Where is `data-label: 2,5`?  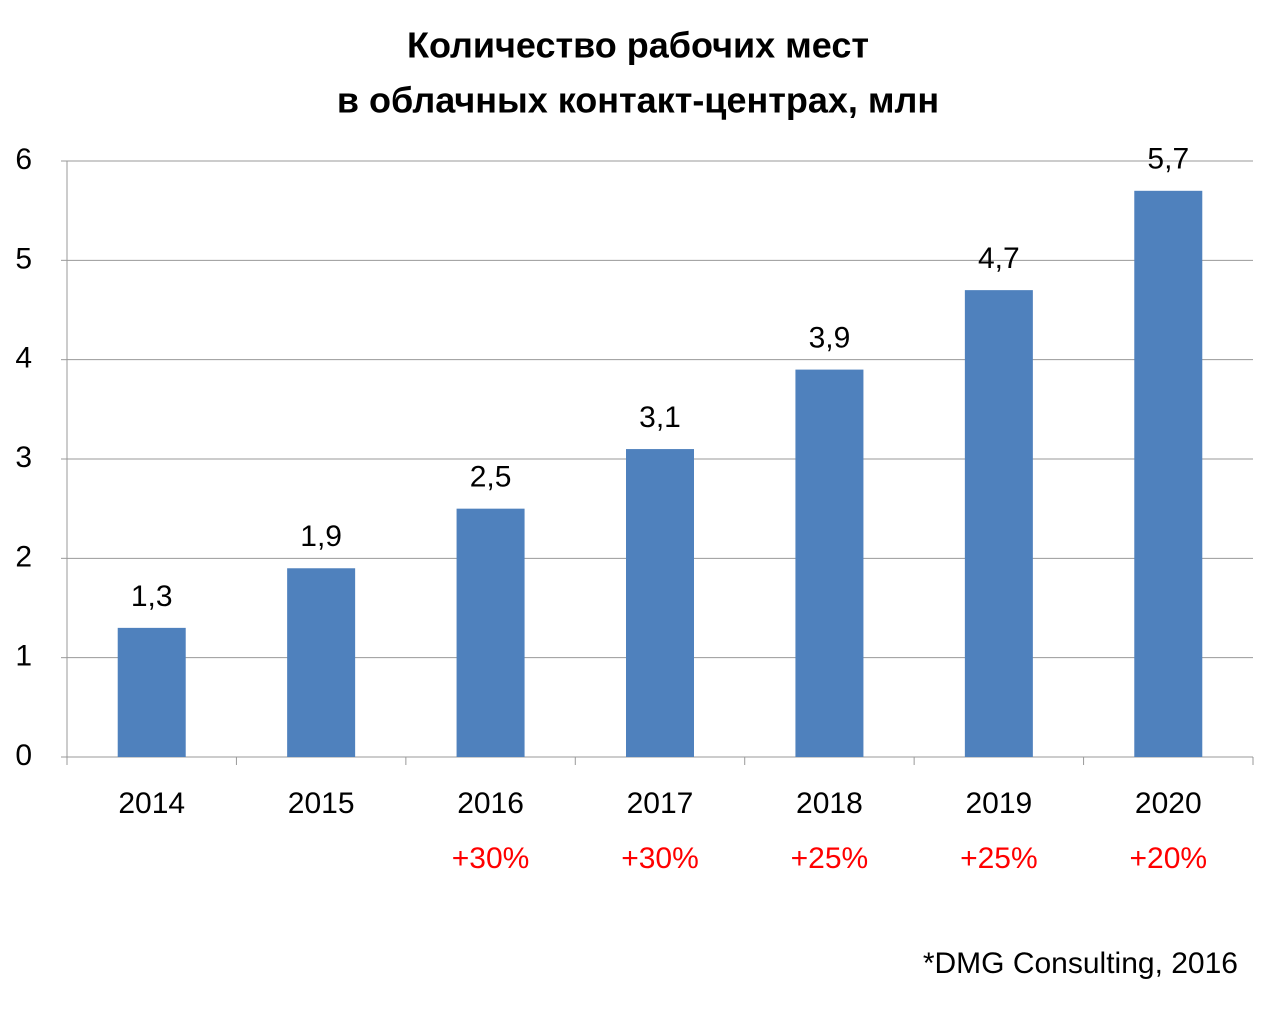
data-label: 2,5 is located at coordinates (491, 477).